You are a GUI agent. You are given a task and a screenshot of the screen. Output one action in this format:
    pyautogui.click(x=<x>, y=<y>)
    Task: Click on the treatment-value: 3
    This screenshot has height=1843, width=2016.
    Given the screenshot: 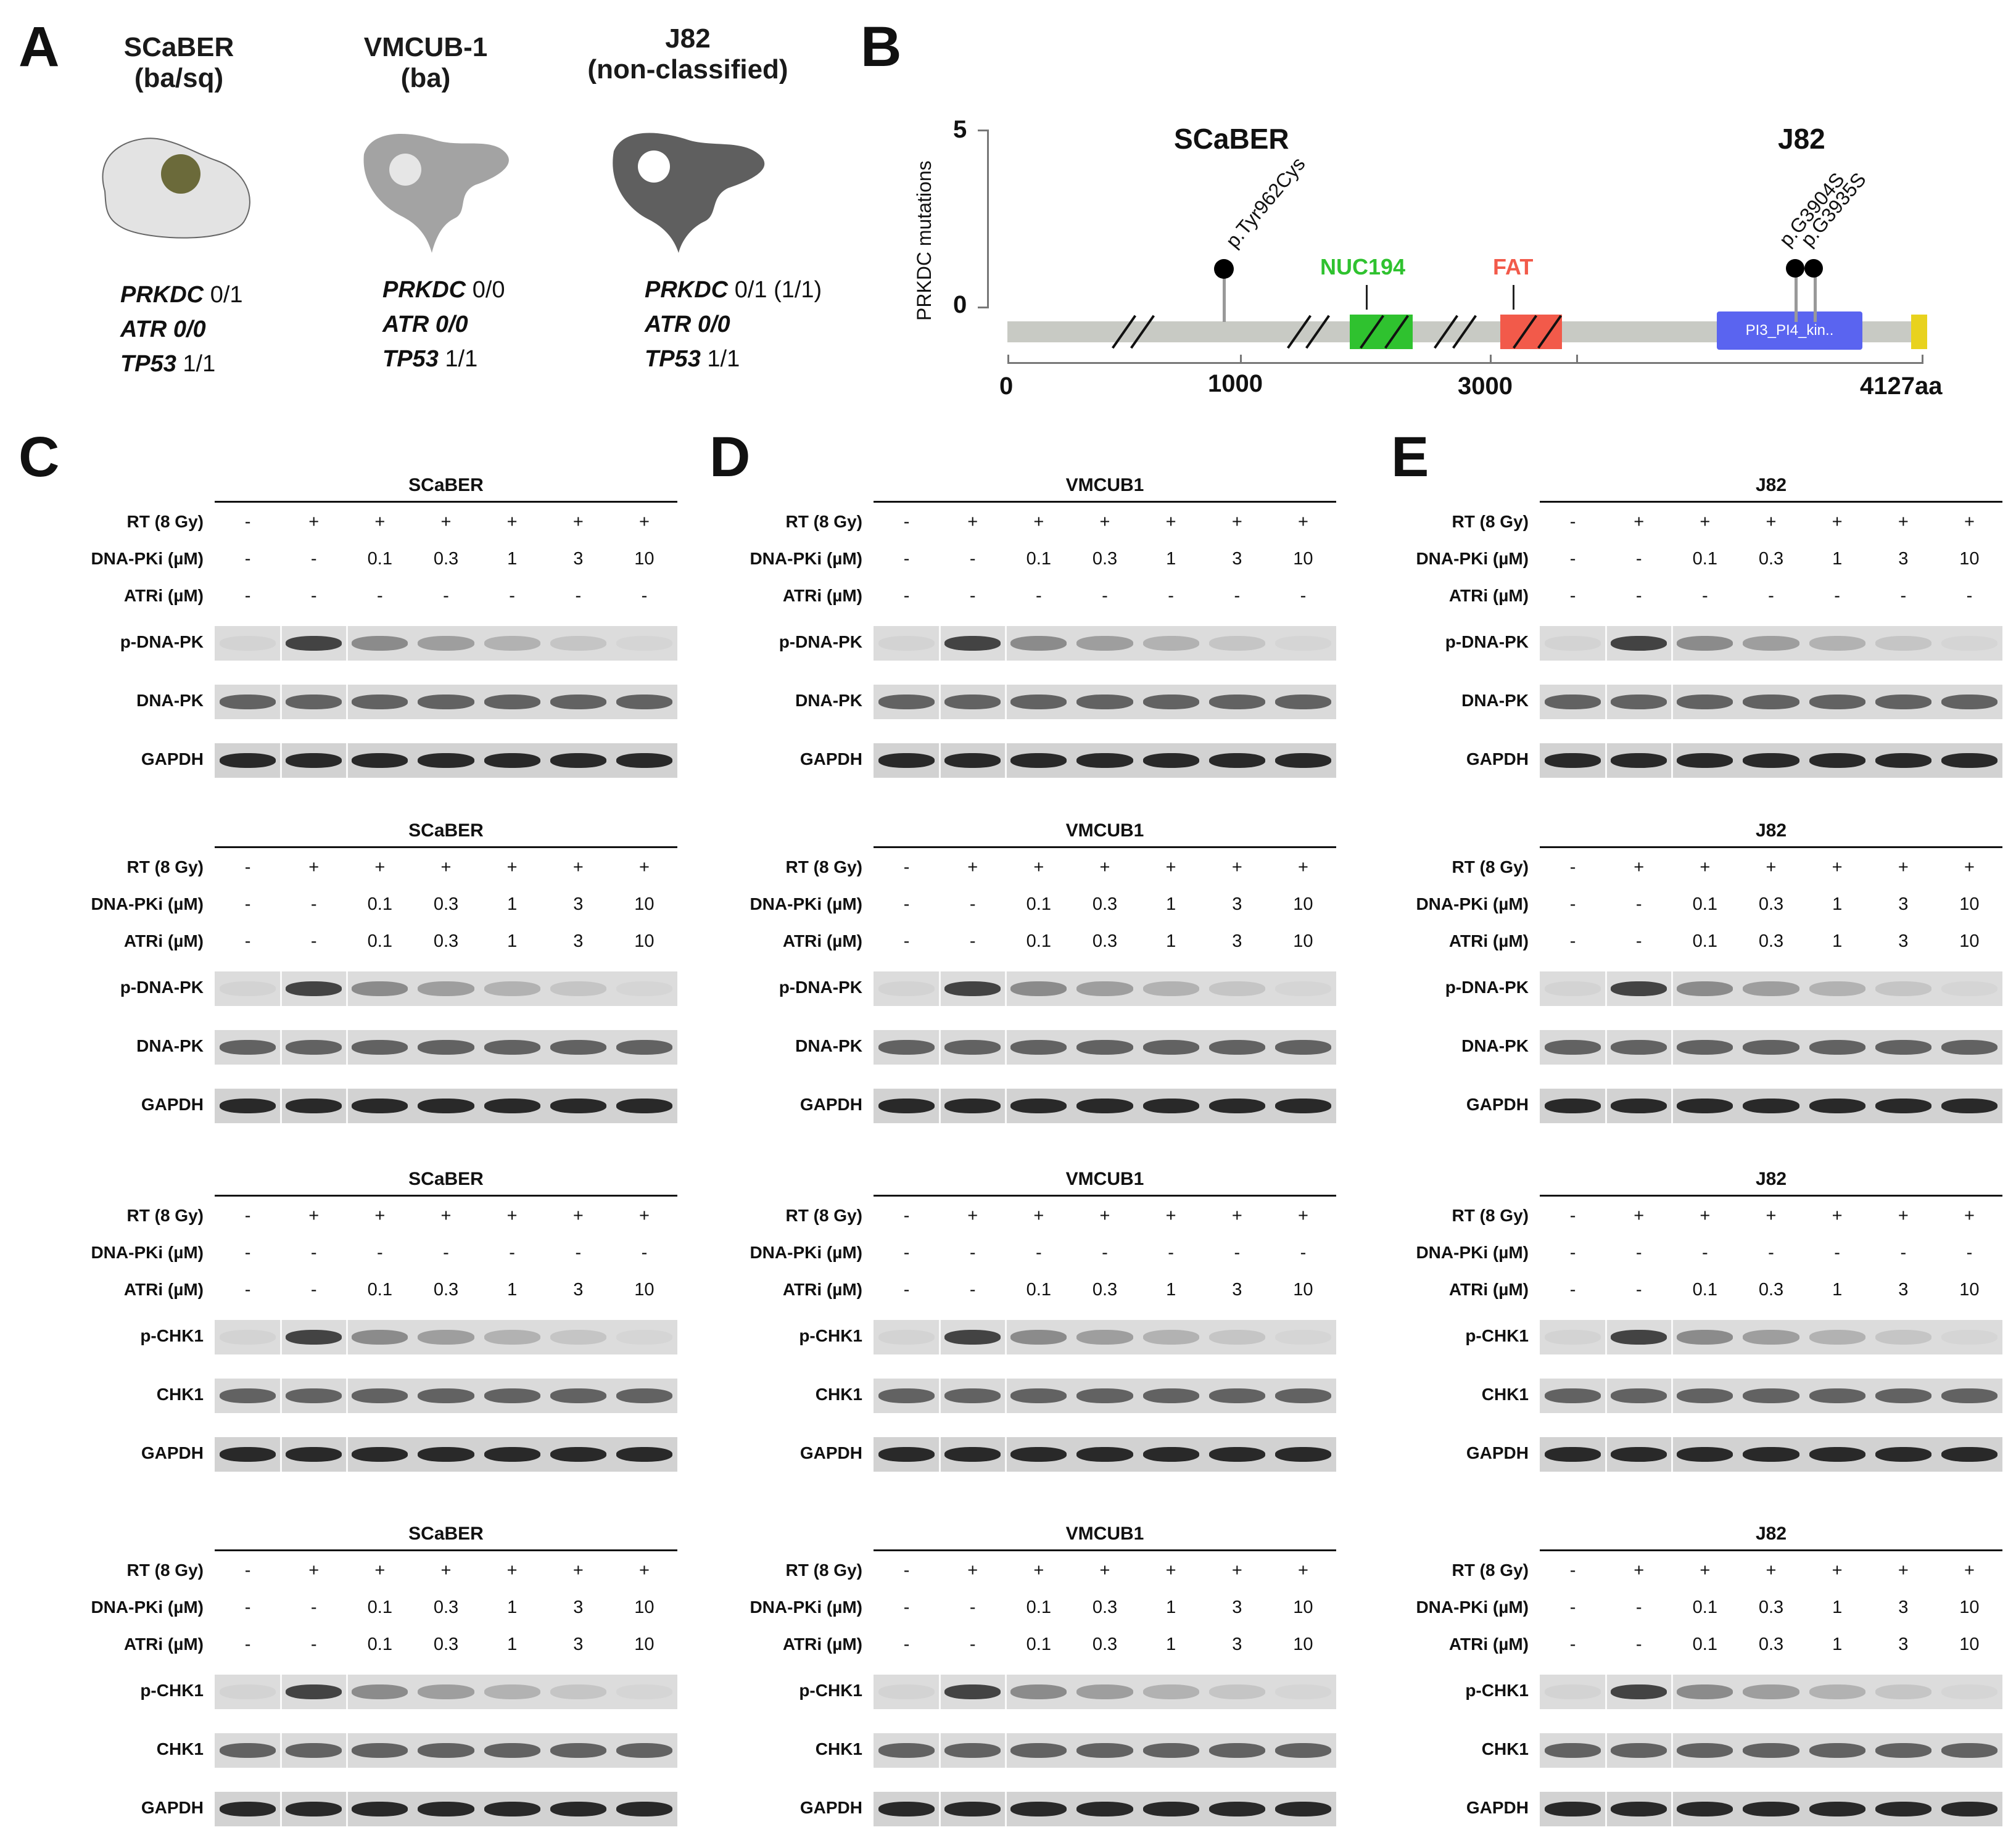 What is the action you would take?
    pyautogui.click(x=578, y=559)
    